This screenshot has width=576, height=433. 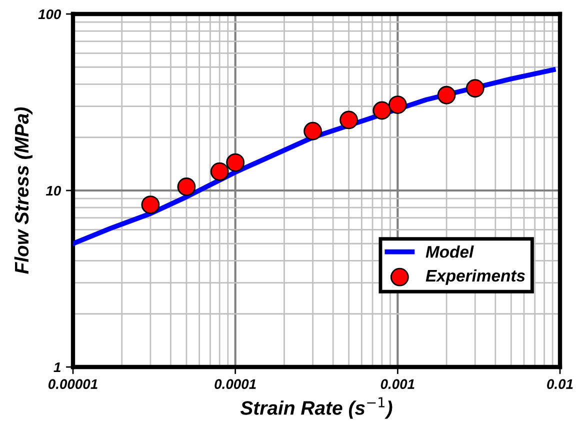 I want to click on x-tick-label: 0.0001, so click(x=235, y=384).